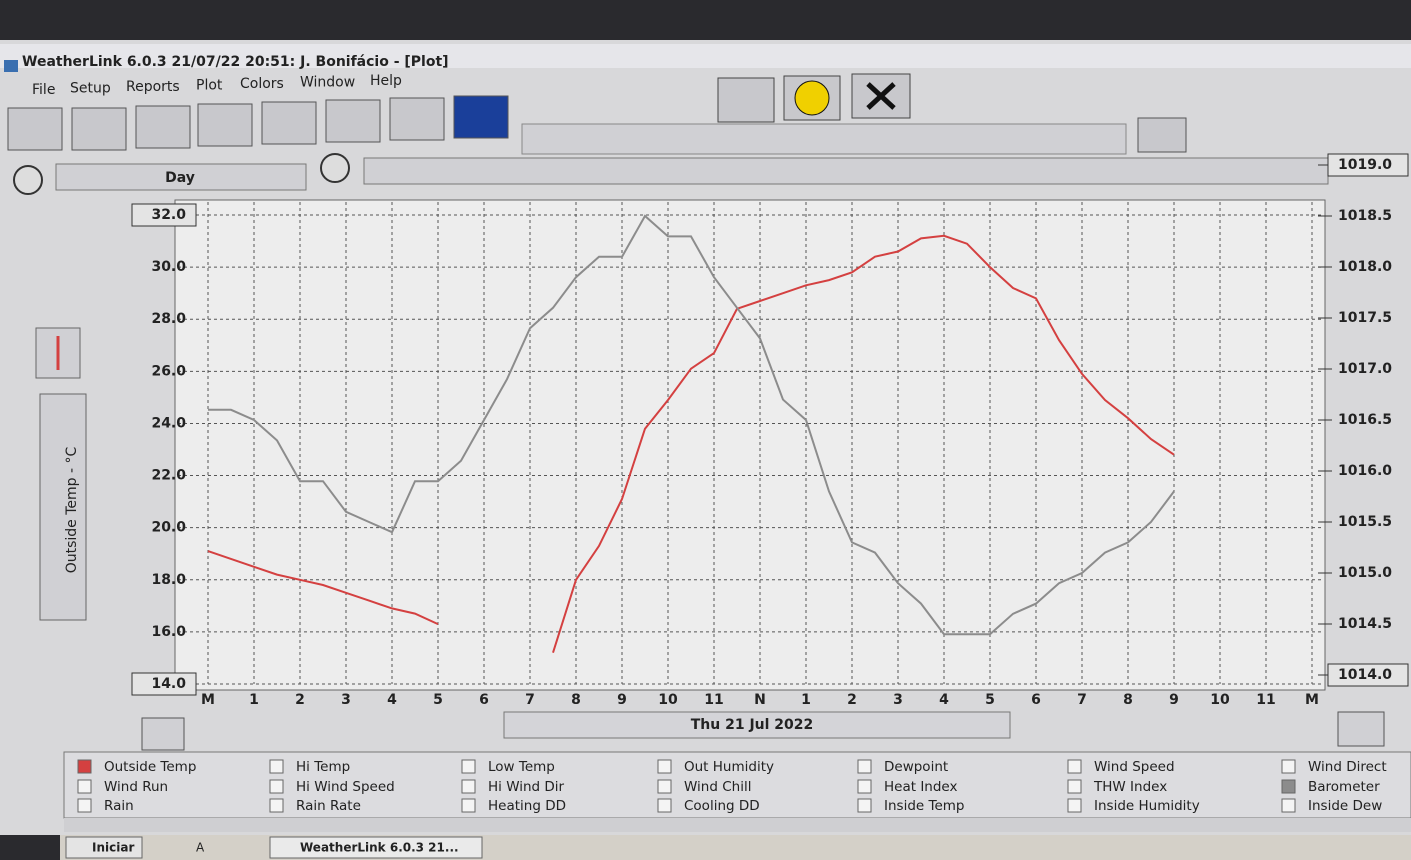 The height and width of the screenshot is (860, 1411). What do you see at coordinates (735, 847) in the screenshot?
I see `taskbar` at bounding box center [735, 847].